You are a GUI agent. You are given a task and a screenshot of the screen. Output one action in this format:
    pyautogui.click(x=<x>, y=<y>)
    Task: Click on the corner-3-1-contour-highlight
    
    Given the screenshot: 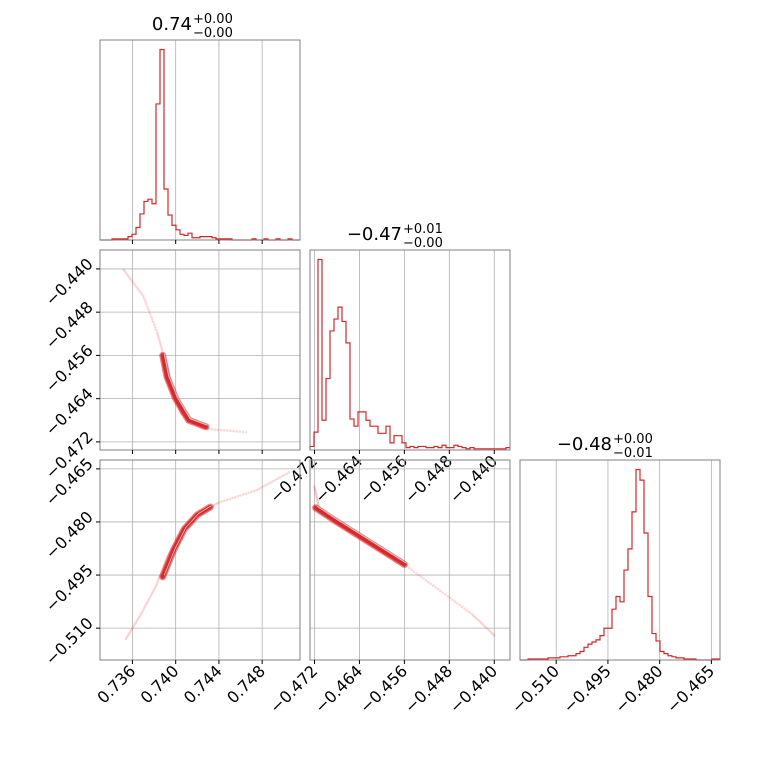 What is the action you would take?
    pyautogui.click(x=187, y=540)
    